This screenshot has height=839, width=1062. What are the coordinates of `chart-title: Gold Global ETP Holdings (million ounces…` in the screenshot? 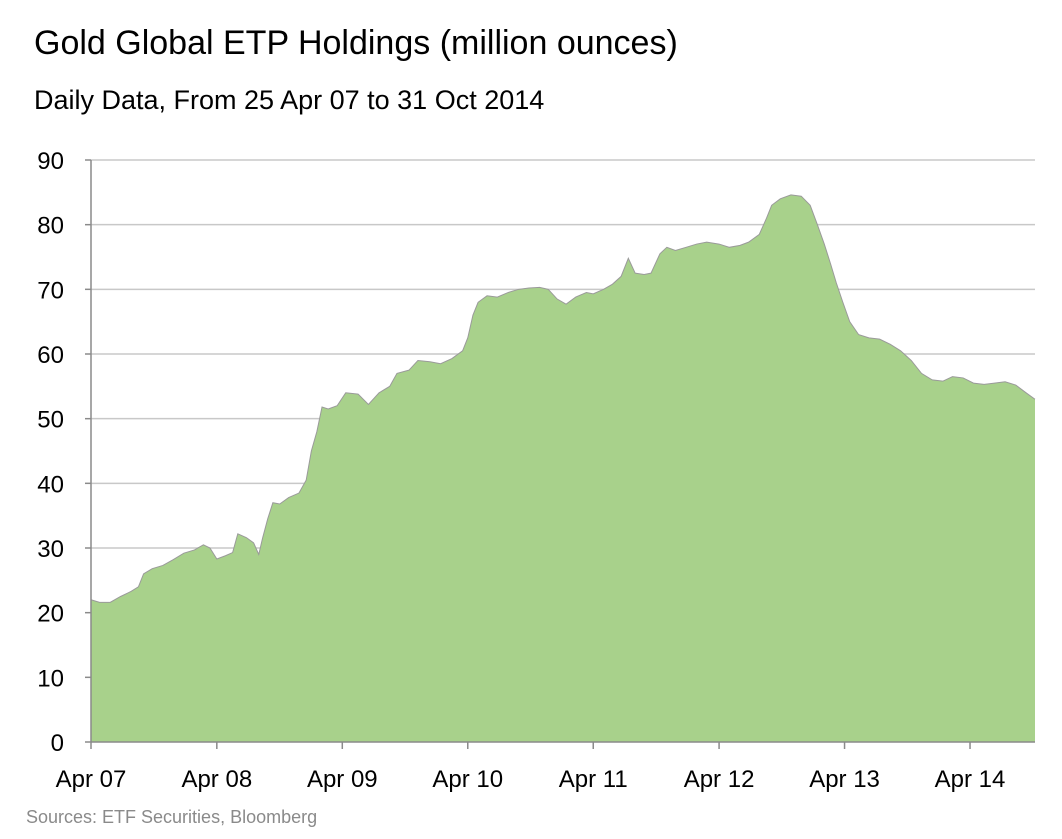 It's located at (356, 43).